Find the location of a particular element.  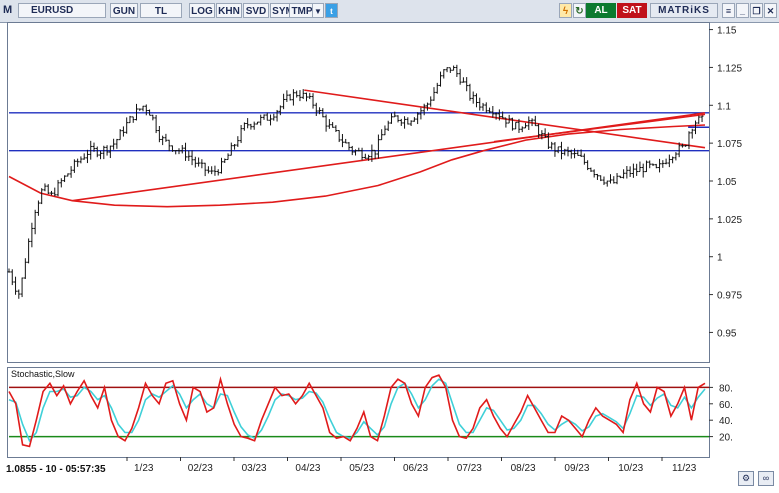

stochastic-y-tick-label: 20. is located at coordinates (726, 438).